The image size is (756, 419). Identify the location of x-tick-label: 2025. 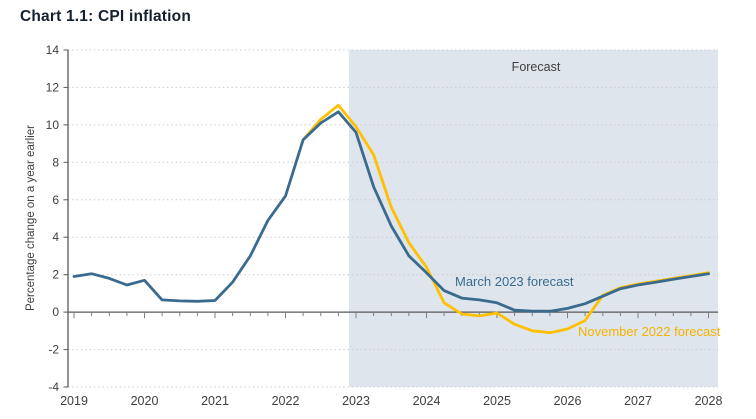
(497, 401).